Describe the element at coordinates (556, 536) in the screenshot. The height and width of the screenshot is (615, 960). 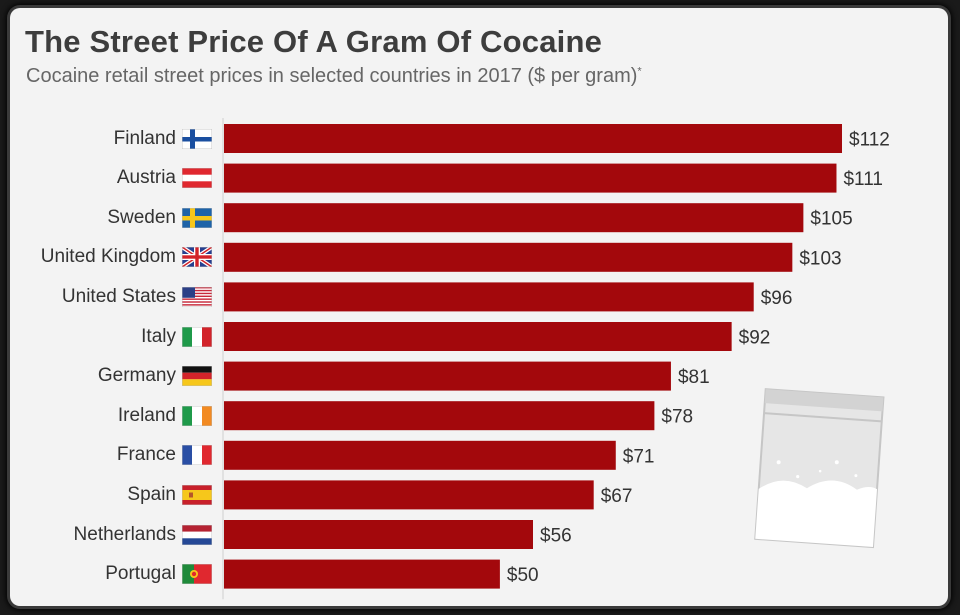
I see `value-label: $56` at that location.